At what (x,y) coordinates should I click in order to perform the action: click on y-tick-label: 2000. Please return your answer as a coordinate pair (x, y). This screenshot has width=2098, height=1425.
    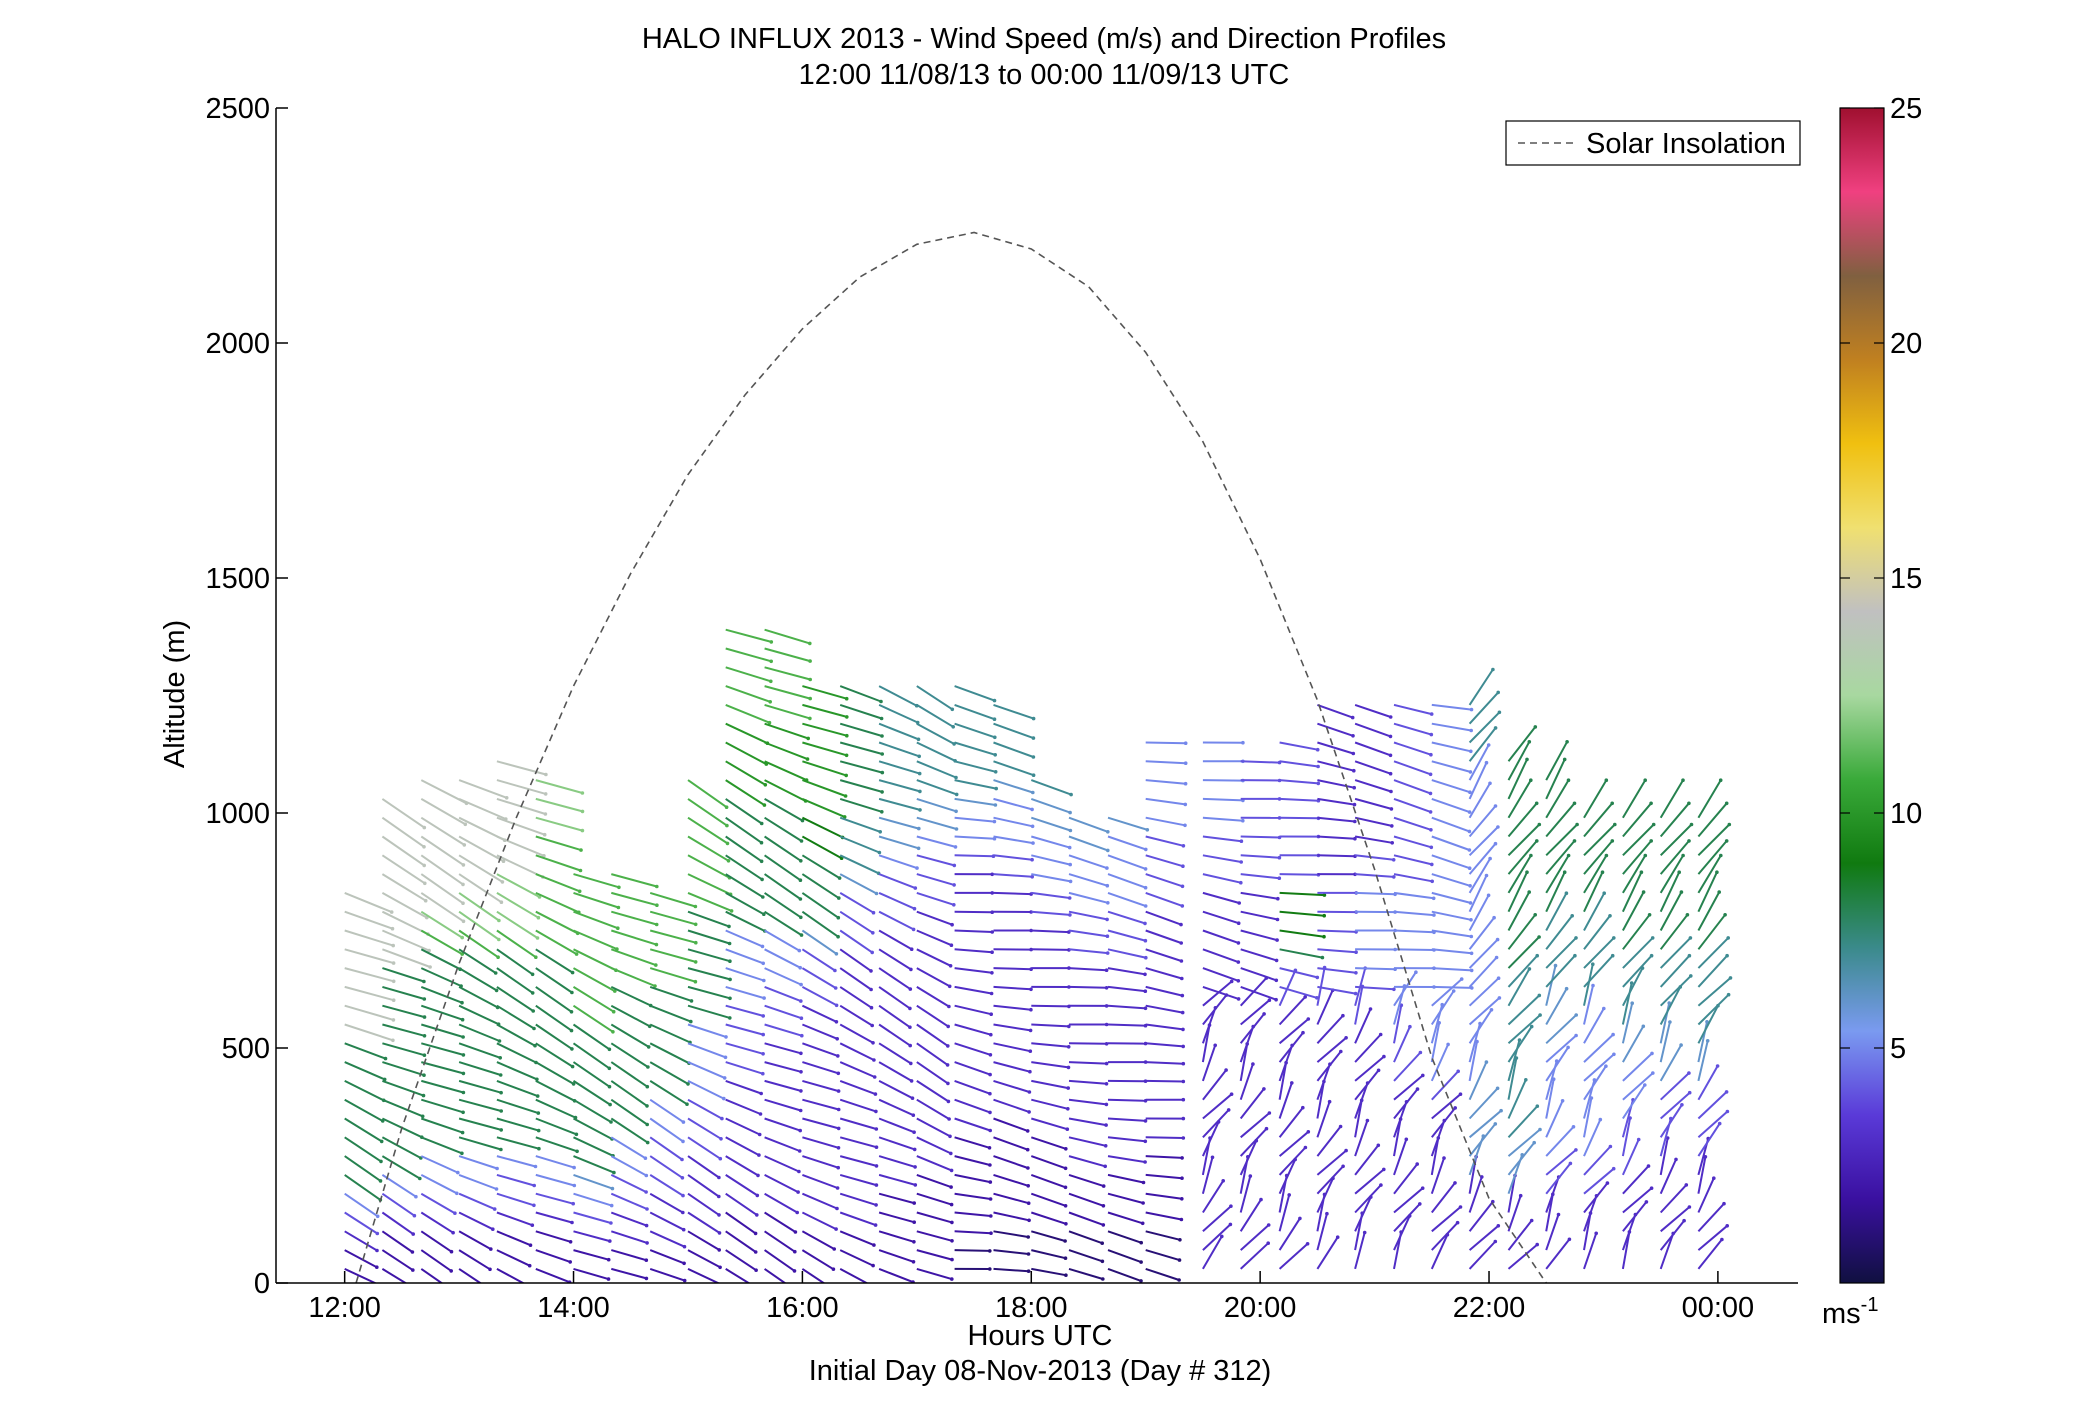
    Looking at the image, I should click on (237, 344).